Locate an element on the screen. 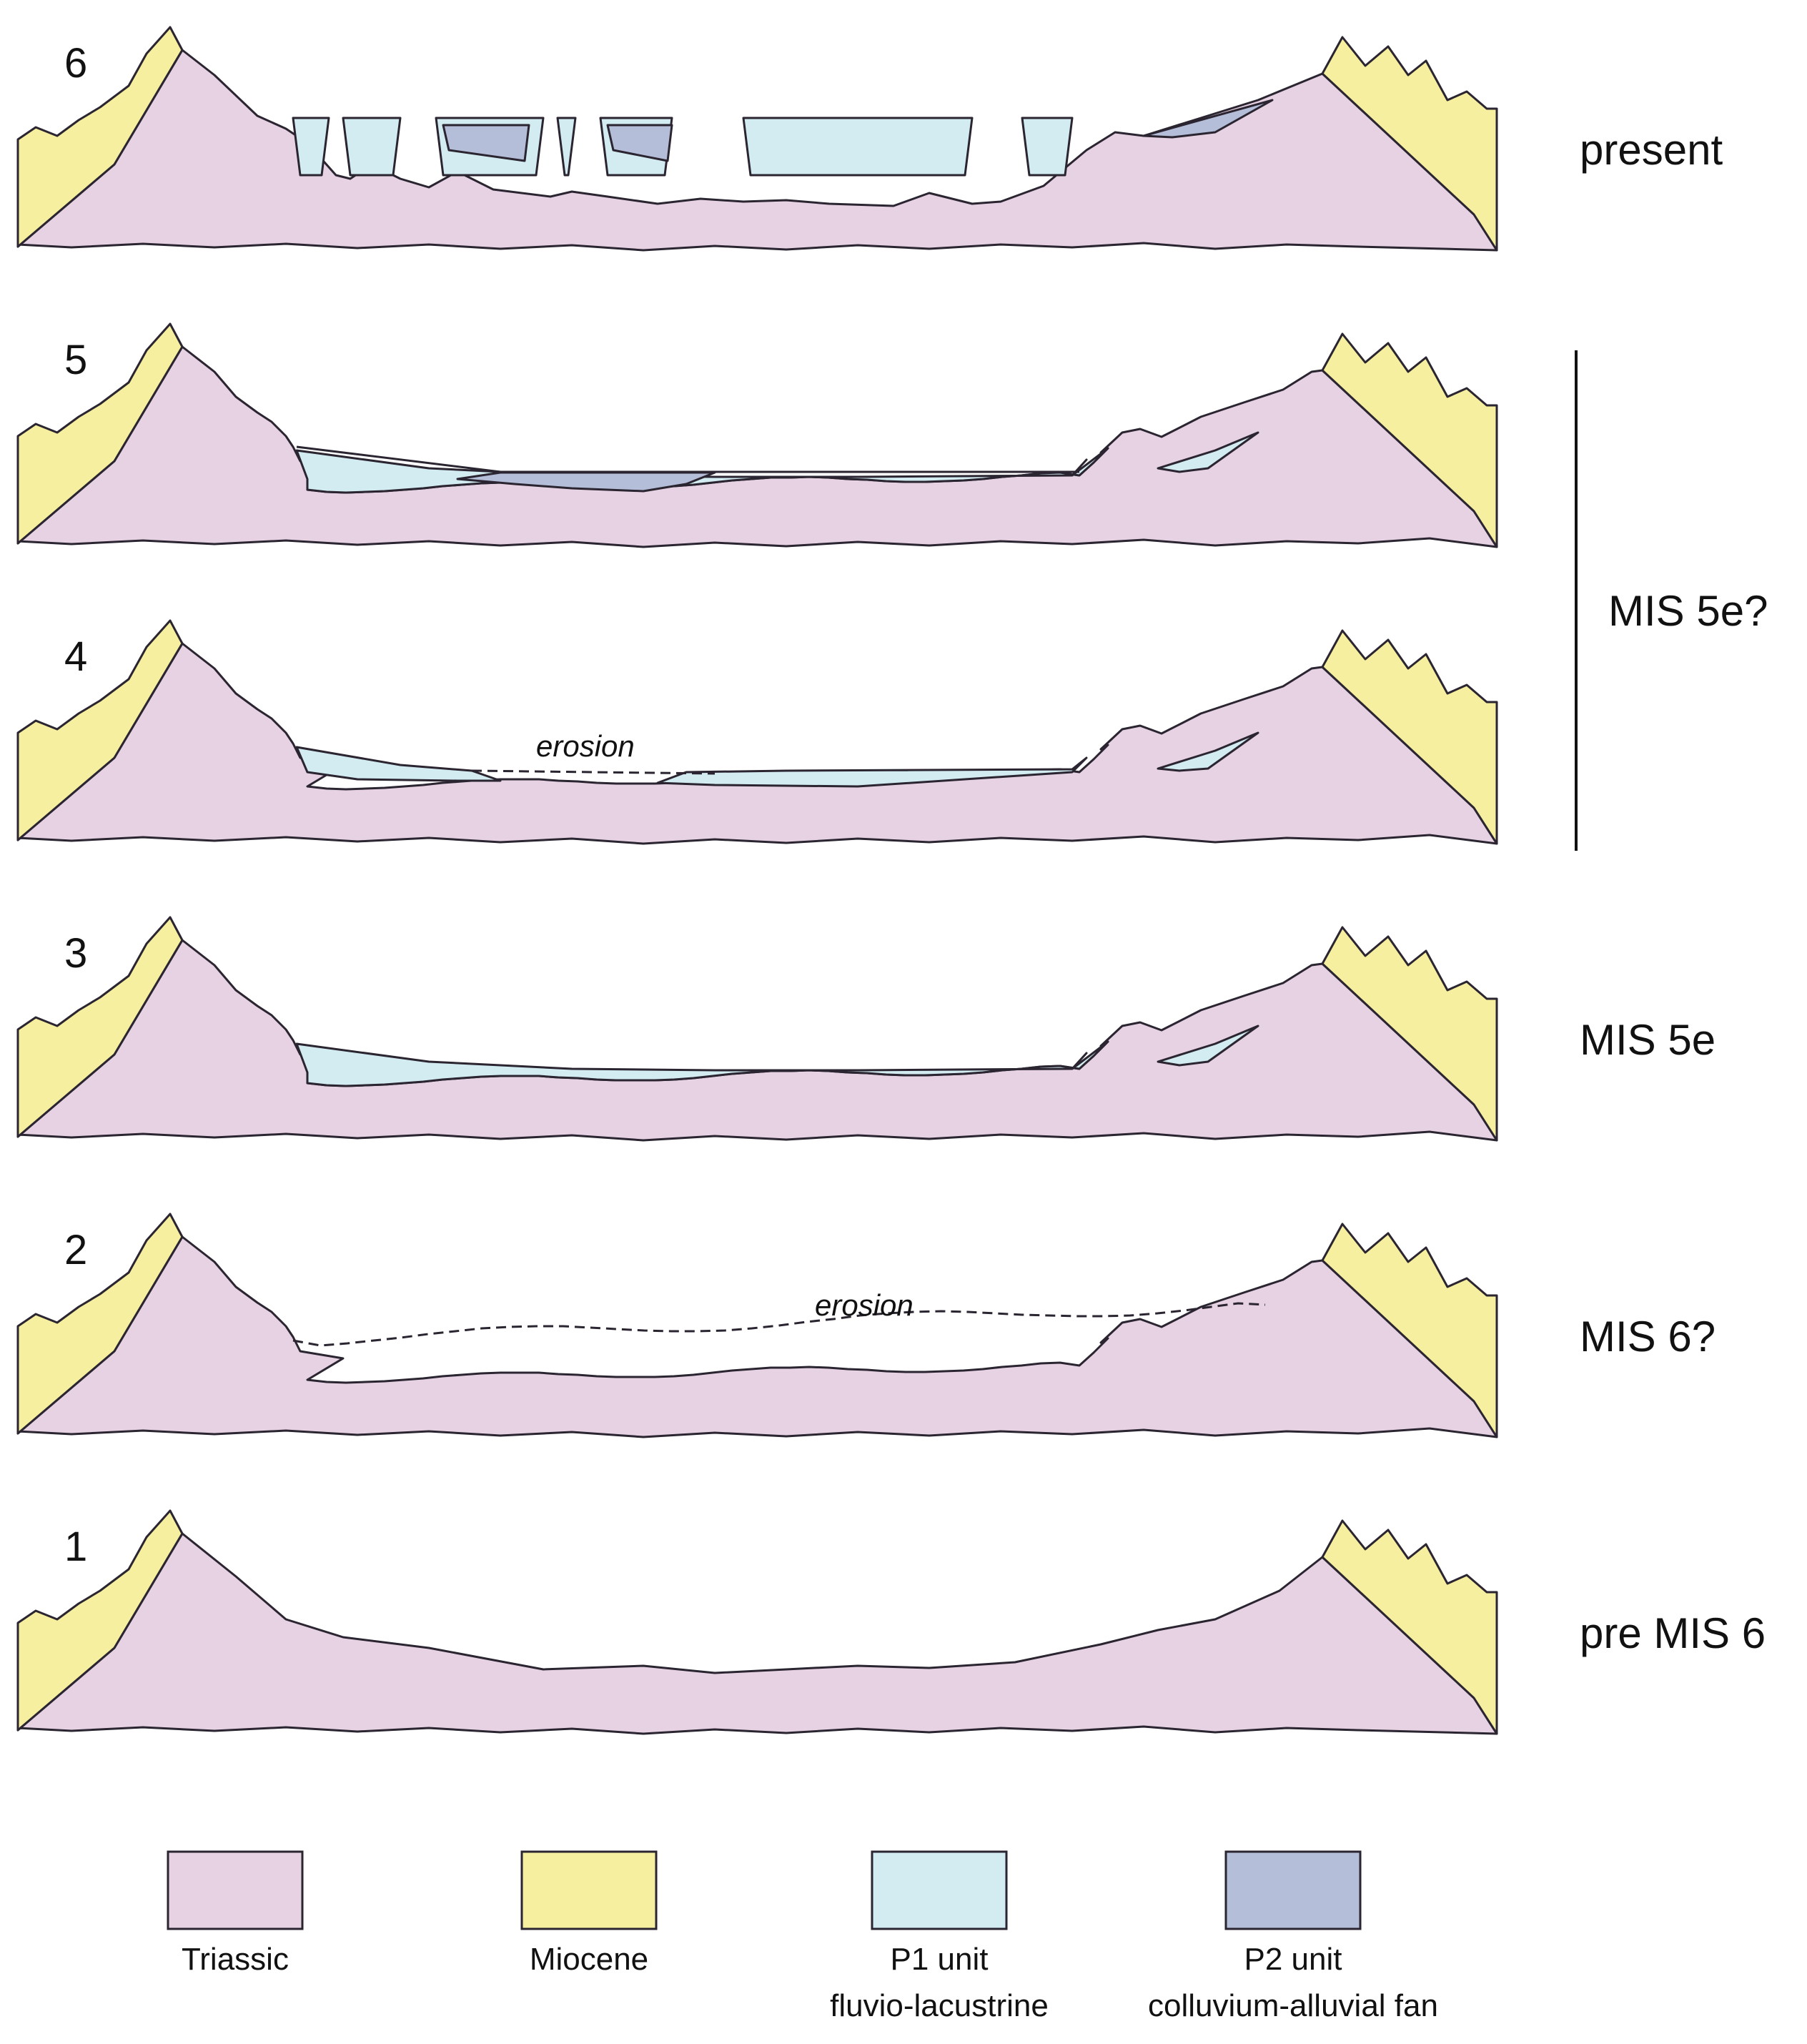 This screenshot has width=1807, height=2044. period-label: present is located at coordinates (1652, 150).